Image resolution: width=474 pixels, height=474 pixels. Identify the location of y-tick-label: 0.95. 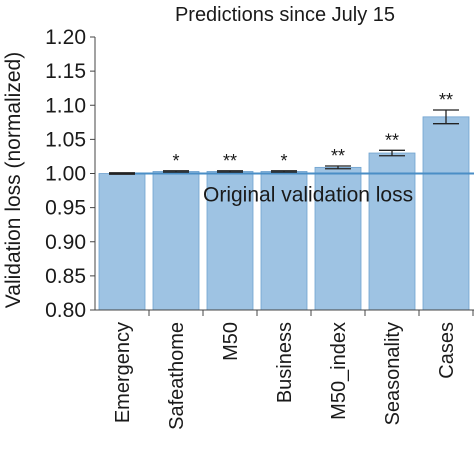
(65, 208).